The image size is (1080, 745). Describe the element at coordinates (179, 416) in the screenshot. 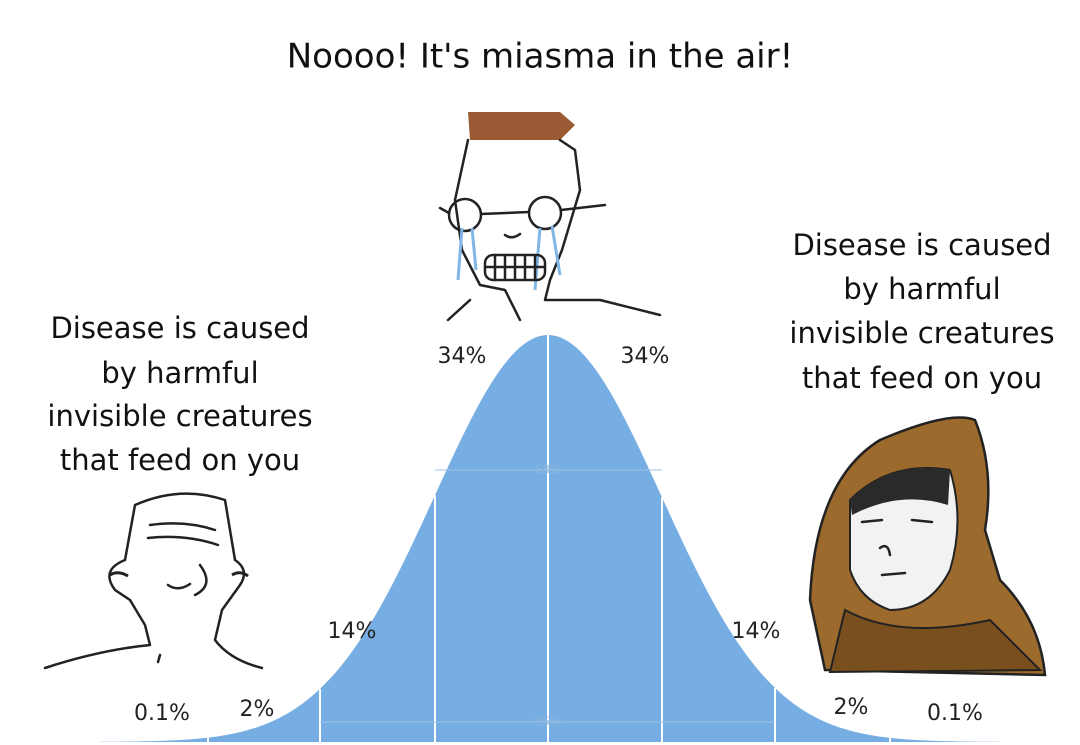

I see `left-caption-line: invisible creatures` at that location.